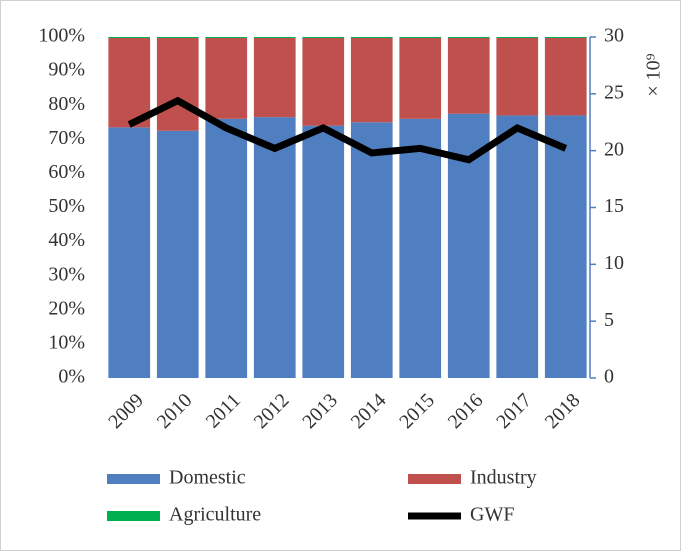  I want to click on legend-label: Industry, so click(503, 478).